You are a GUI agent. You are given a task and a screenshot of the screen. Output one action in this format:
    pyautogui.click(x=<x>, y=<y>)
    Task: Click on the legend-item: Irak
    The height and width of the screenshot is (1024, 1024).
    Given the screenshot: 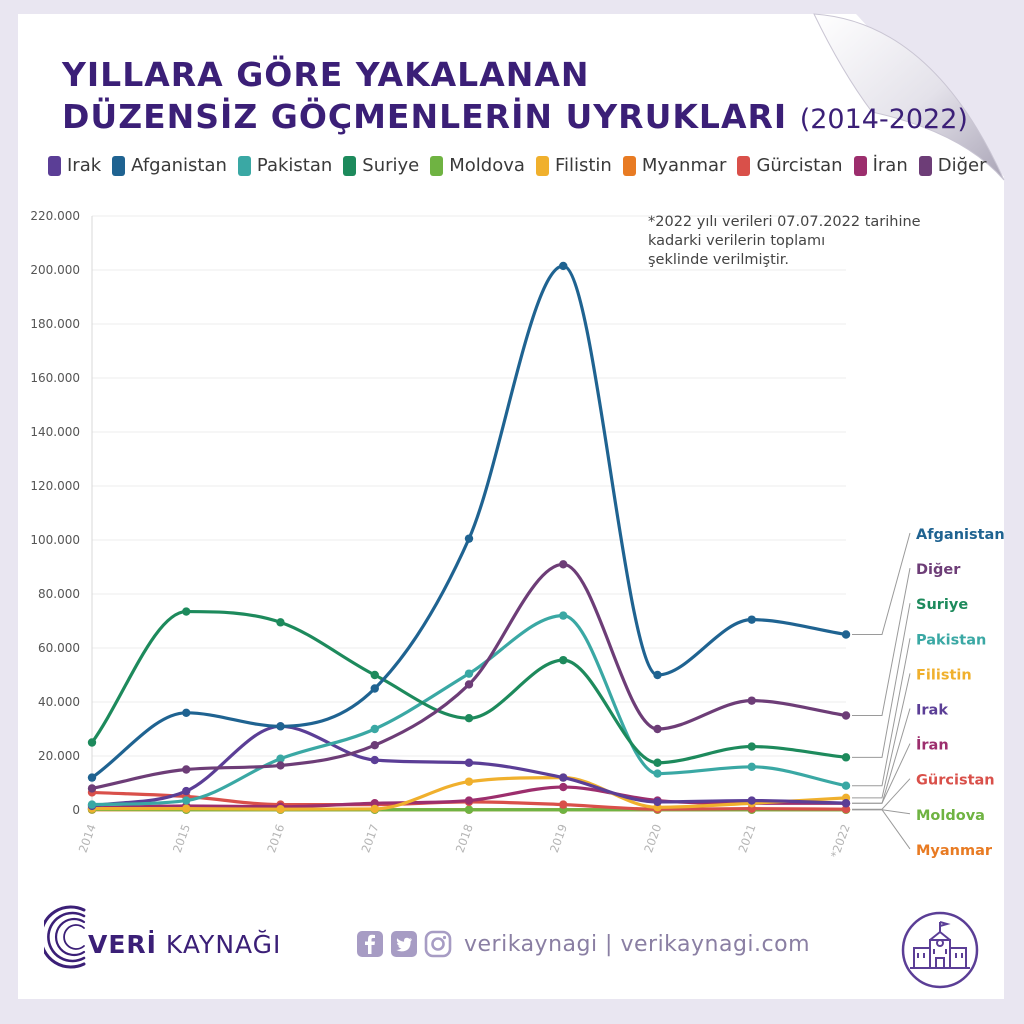 What is the action you would take?
    pyautogui.click(x=74, y=165)
    